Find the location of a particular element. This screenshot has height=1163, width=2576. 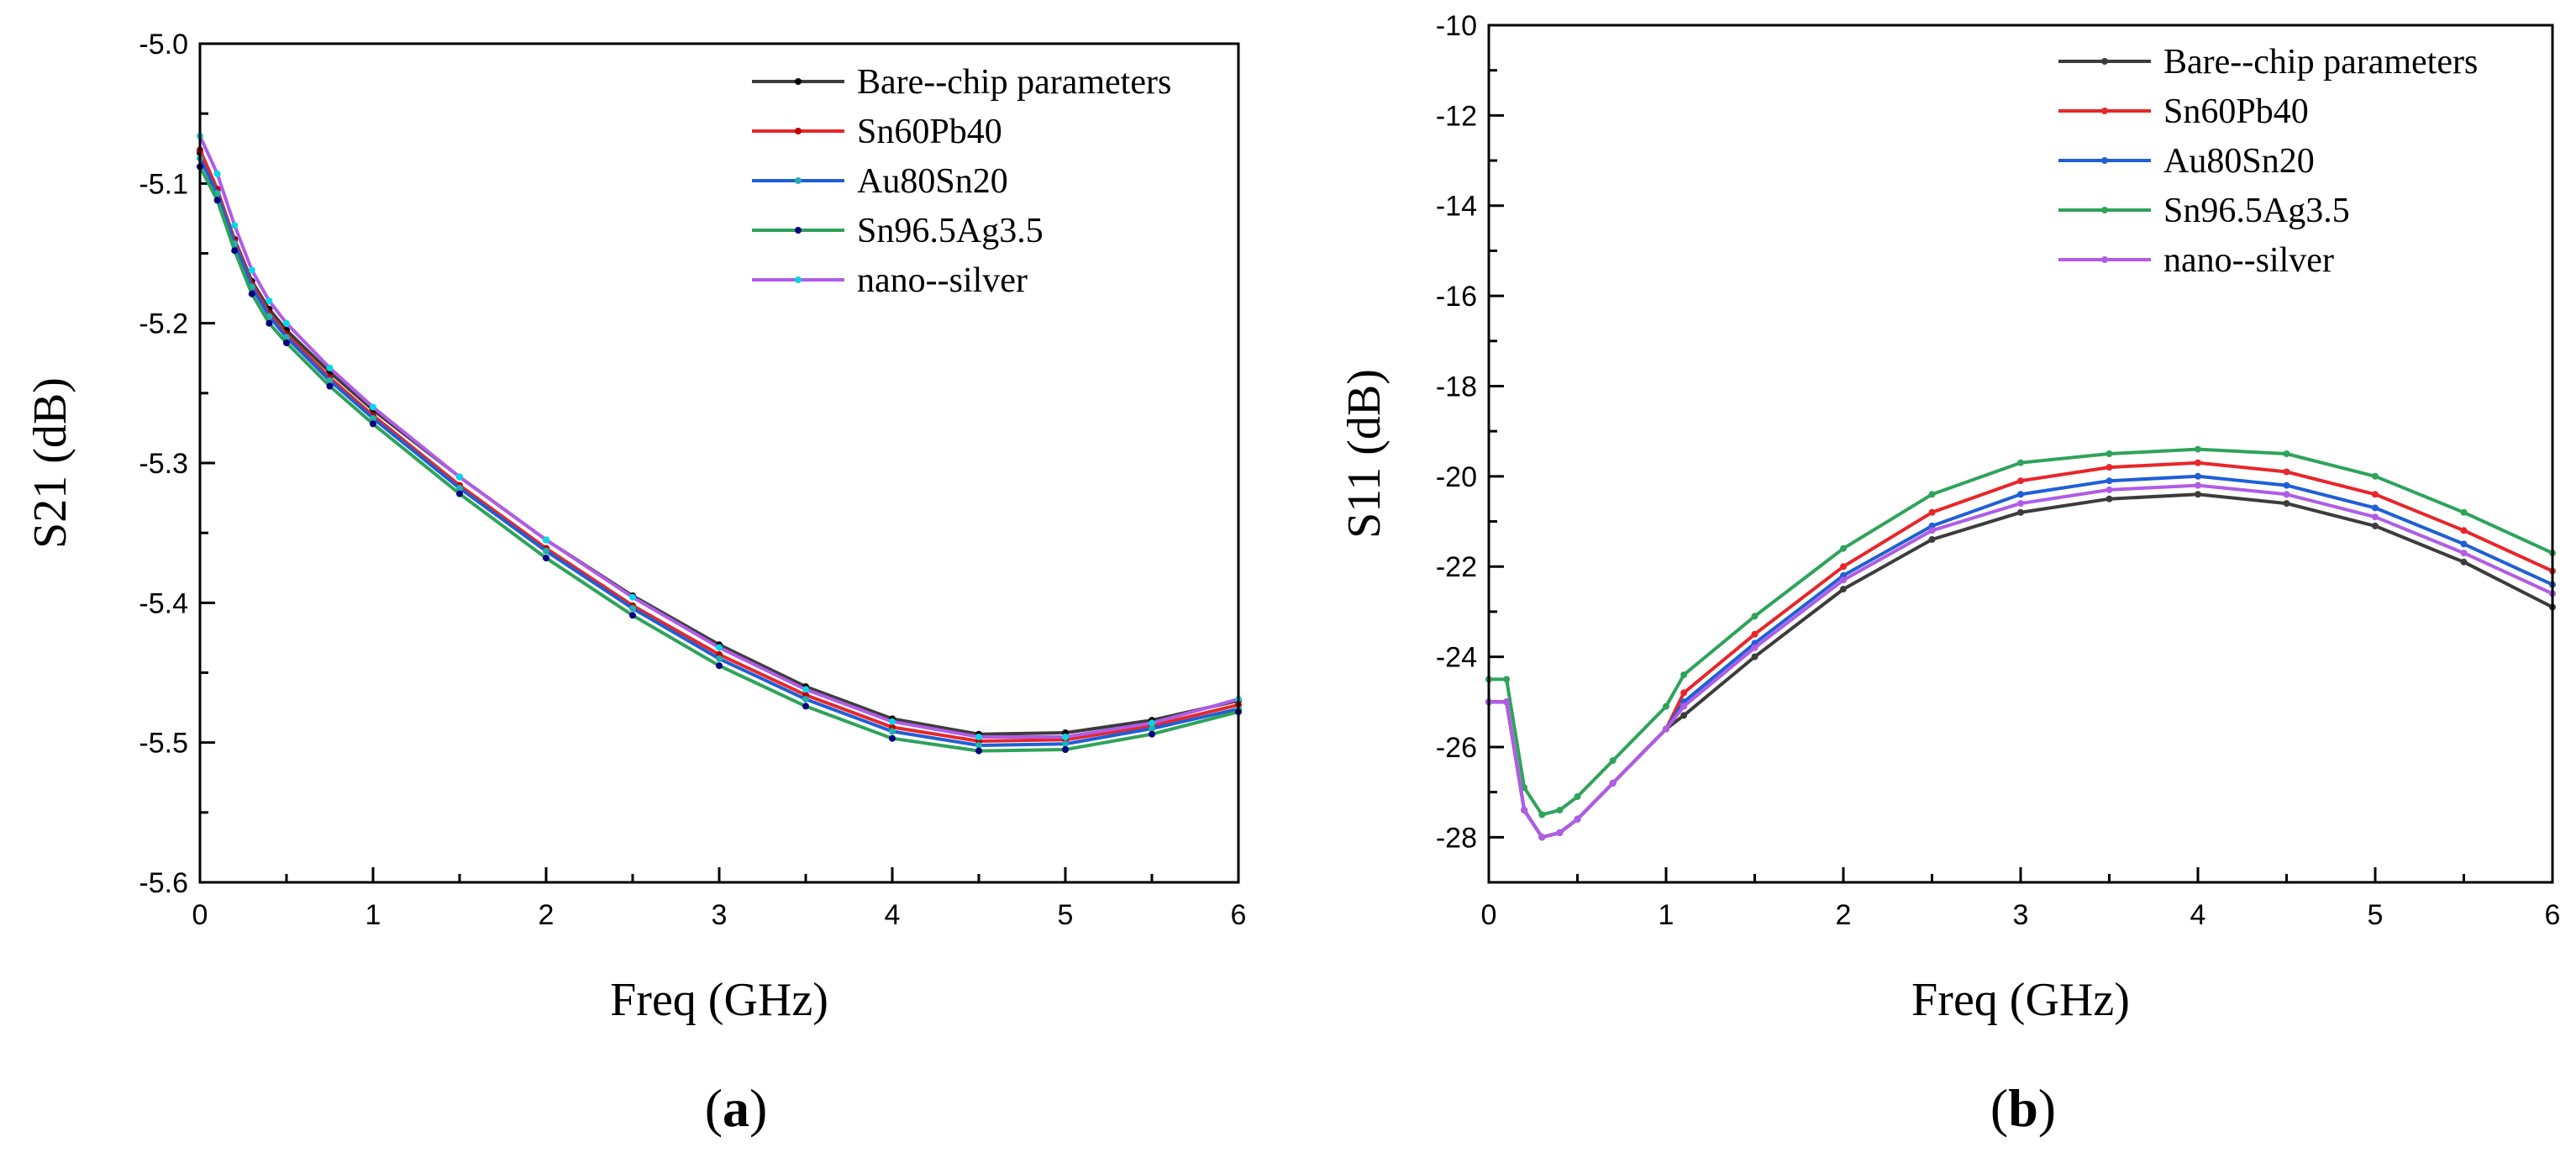

panel-b-y-tick-label: -16 is located at coordinates (1456, 297).